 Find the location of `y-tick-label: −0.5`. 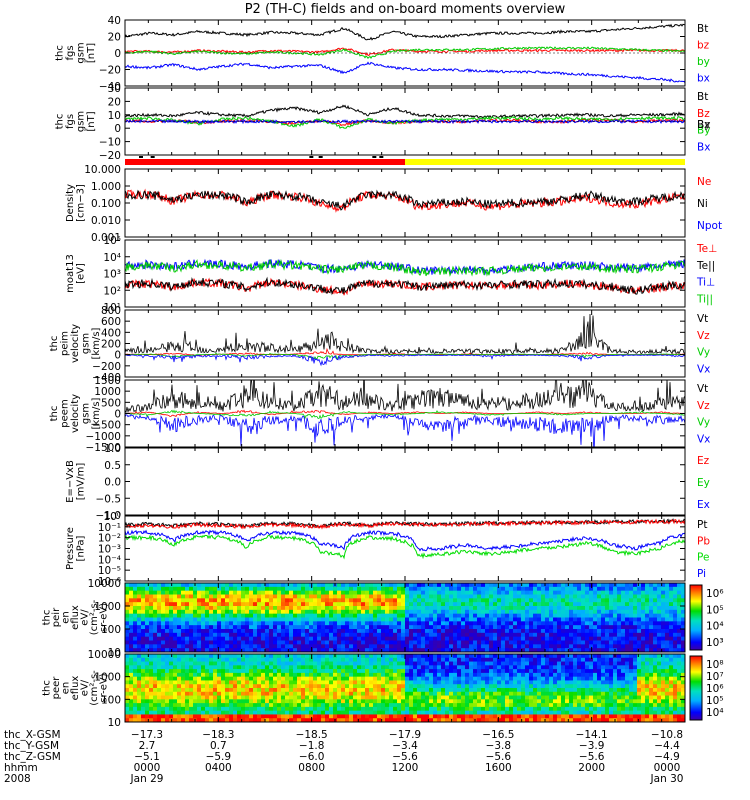

y-tick-label: −0.5 is located at coordinates (109, 499).